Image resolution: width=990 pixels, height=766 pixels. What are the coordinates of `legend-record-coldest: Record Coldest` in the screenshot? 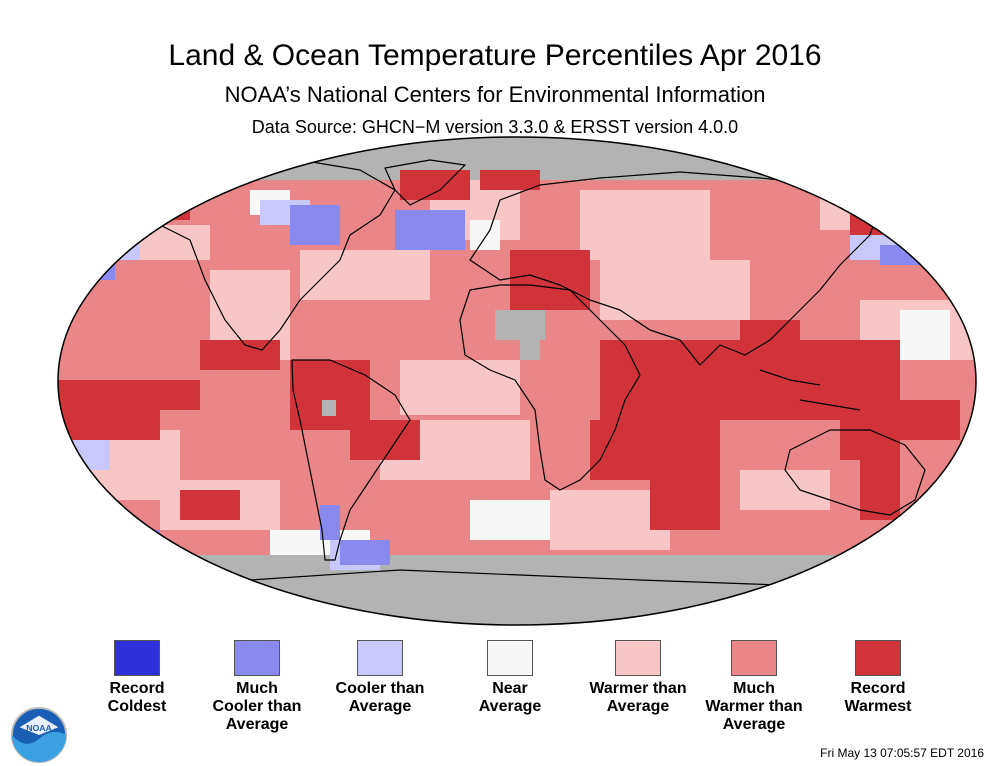 It's located at (137, 678).